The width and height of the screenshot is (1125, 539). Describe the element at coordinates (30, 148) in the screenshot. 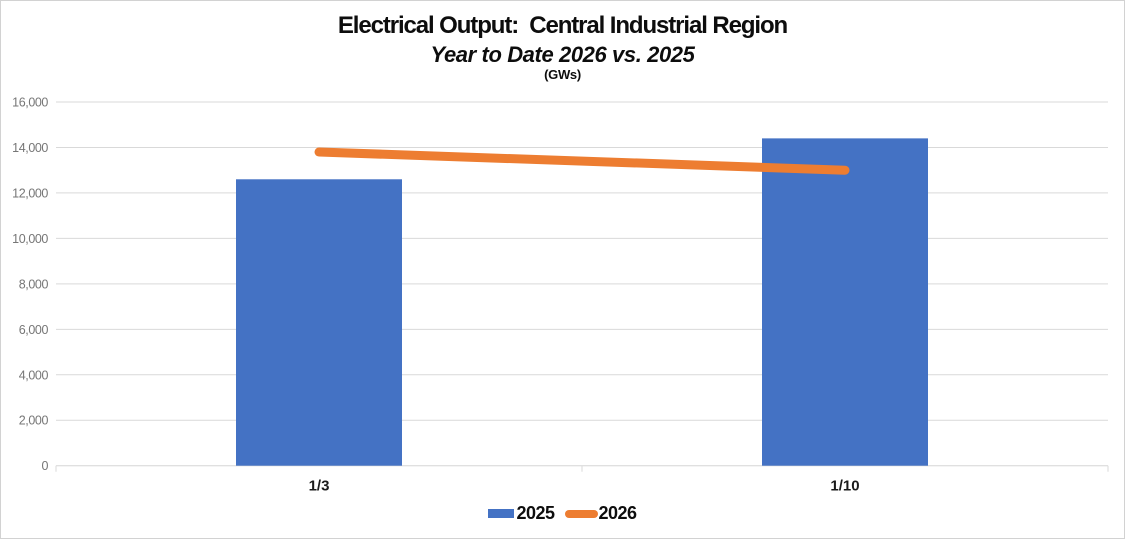

I see `y-axis-tick-label: 14,000` at that location.